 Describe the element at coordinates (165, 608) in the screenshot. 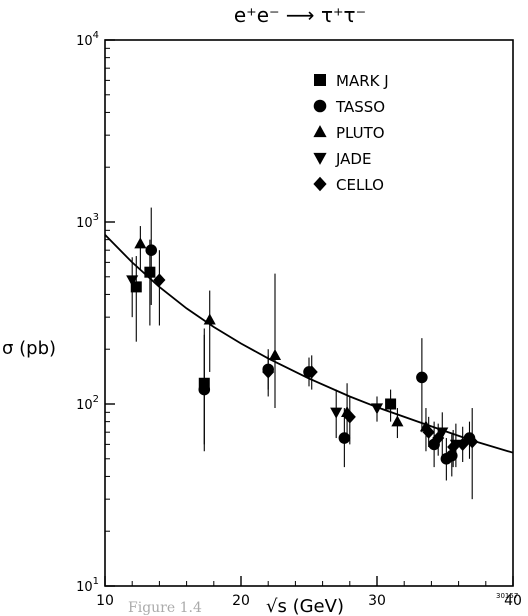

I see `figure-caption-fragment: Figure 1.4` at that location.